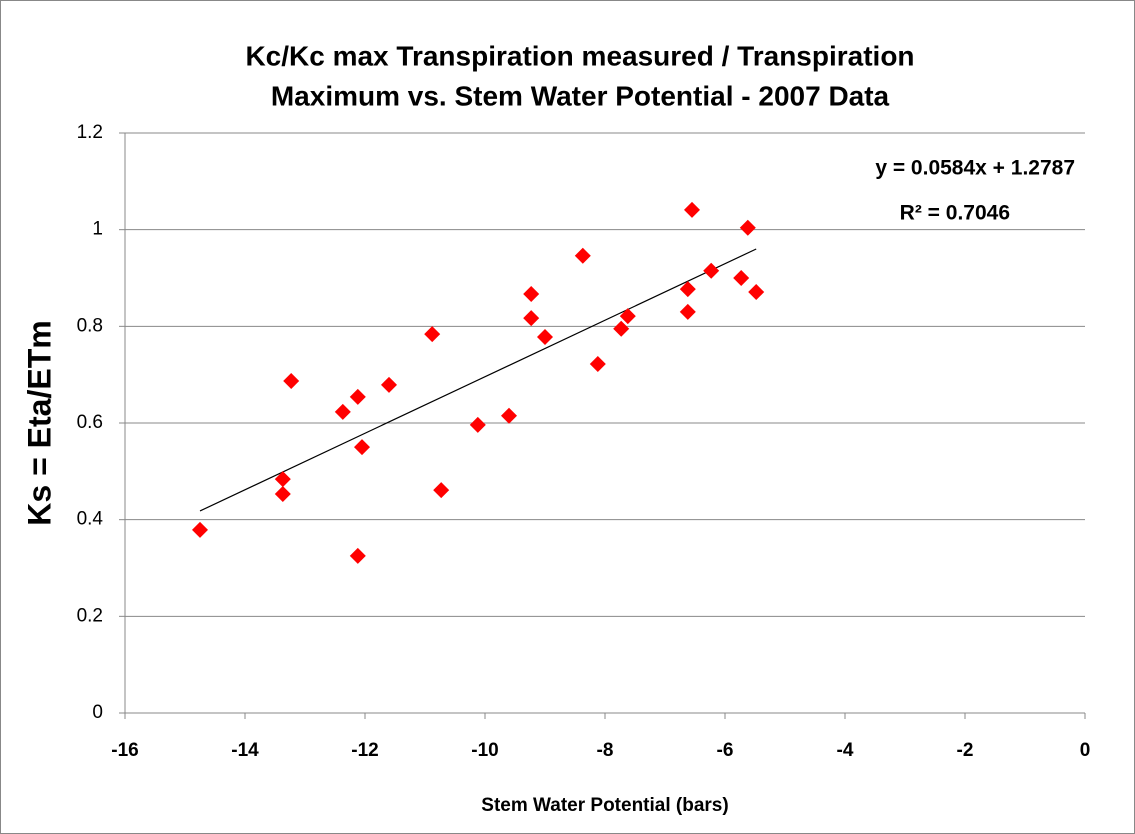  I want to click on x-tick-label: -14, so click(245, 750).